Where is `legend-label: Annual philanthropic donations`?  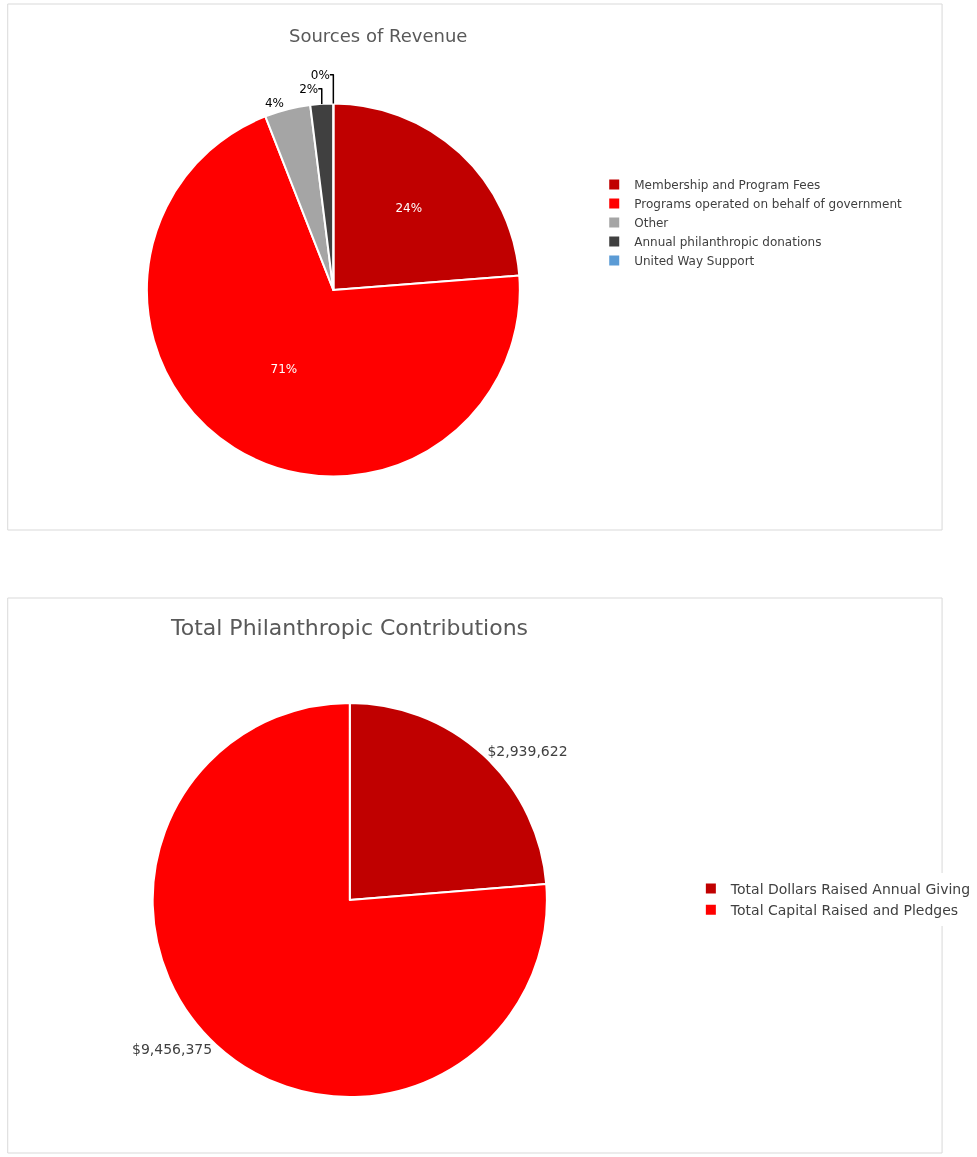 legend-label: Annual philanthropic donations is located at coordinates (728, 242).